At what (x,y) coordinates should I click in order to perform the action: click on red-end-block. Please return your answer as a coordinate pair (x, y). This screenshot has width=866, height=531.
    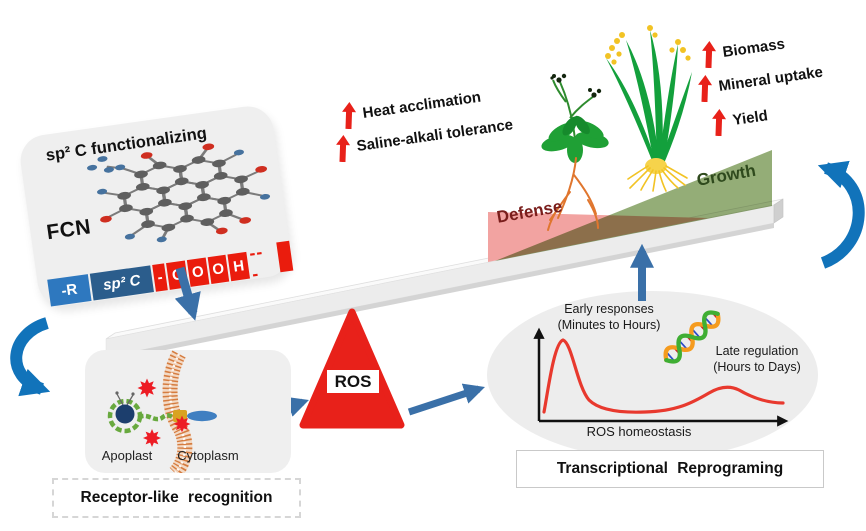
    Looking at the image, I should click on (285, 256).